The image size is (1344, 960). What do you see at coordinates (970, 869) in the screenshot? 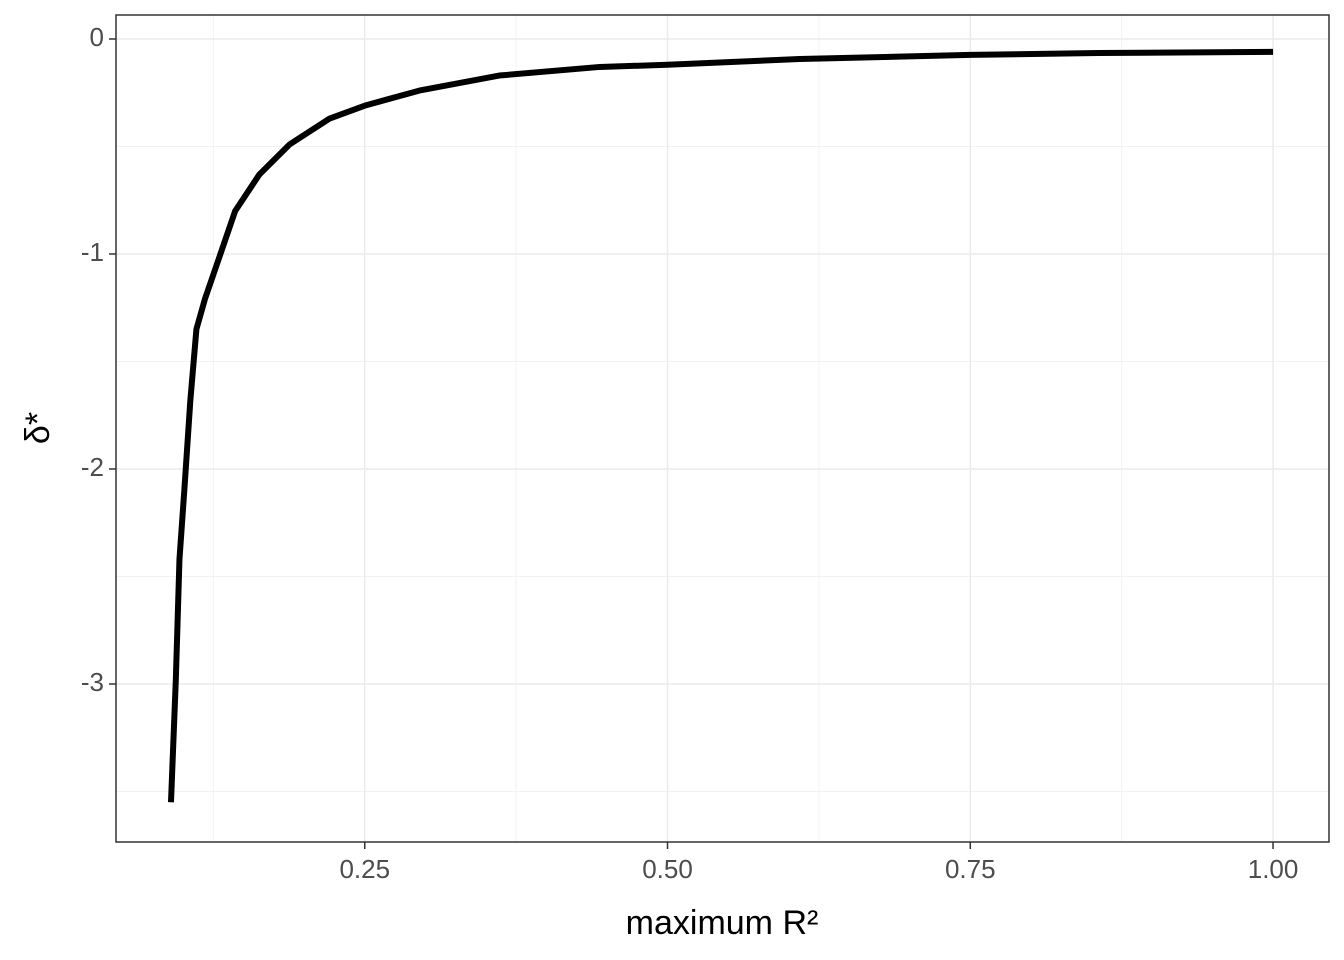
I see `x-tick-label: 0.75` at bounding box center [970, 869].